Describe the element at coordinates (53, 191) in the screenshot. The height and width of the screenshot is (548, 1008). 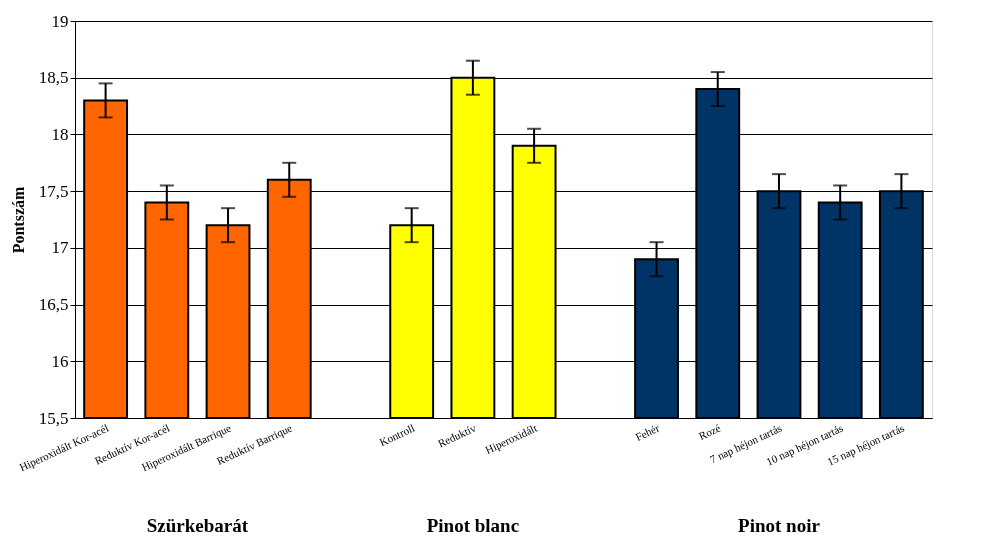
I see `y-tick-label: 17,5` at that location.